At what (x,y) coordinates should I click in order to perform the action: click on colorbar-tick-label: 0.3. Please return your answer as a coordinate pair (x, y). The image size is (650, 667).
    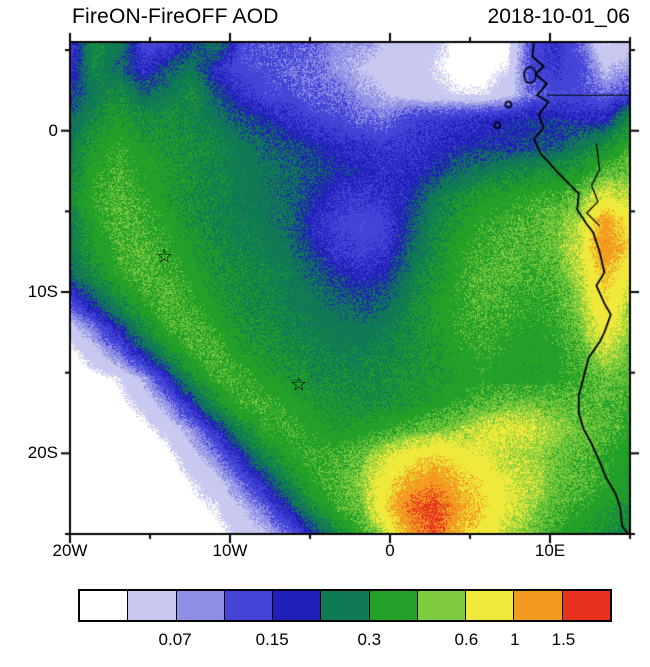
    Looking at the image, I should click on (369, 639).